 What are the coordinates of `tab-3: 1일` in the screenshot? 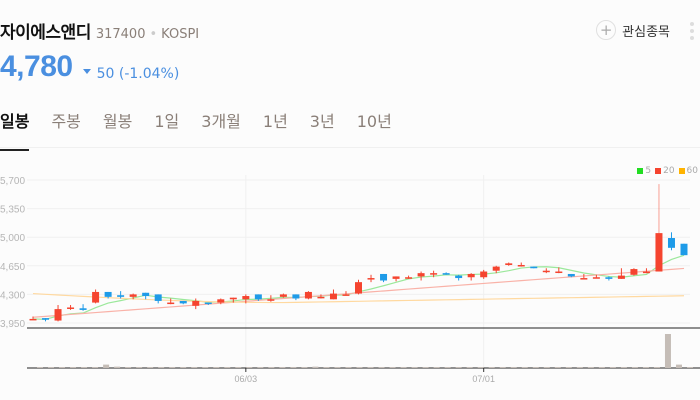 It's located at (167, 121).